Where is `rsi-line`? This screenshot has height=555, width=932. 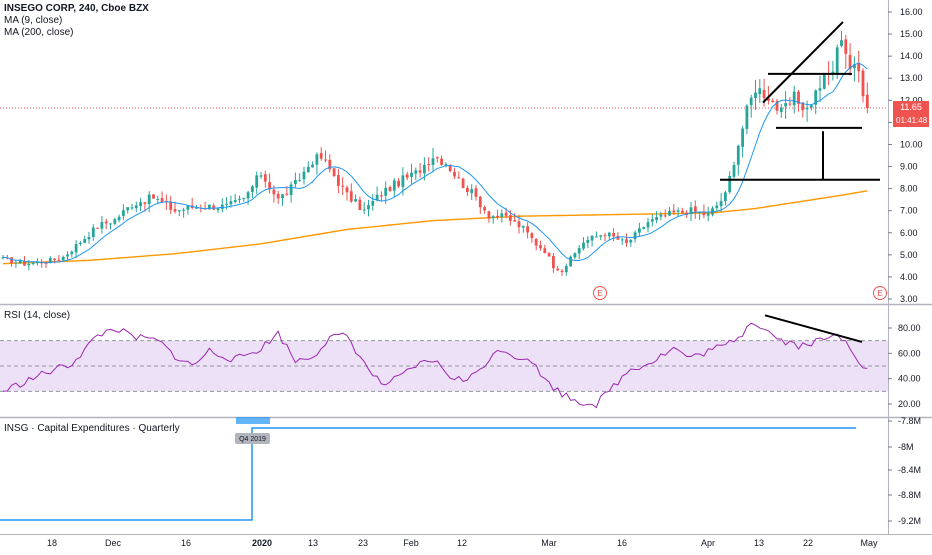
rsi-line is located at coordinates (435, 365).